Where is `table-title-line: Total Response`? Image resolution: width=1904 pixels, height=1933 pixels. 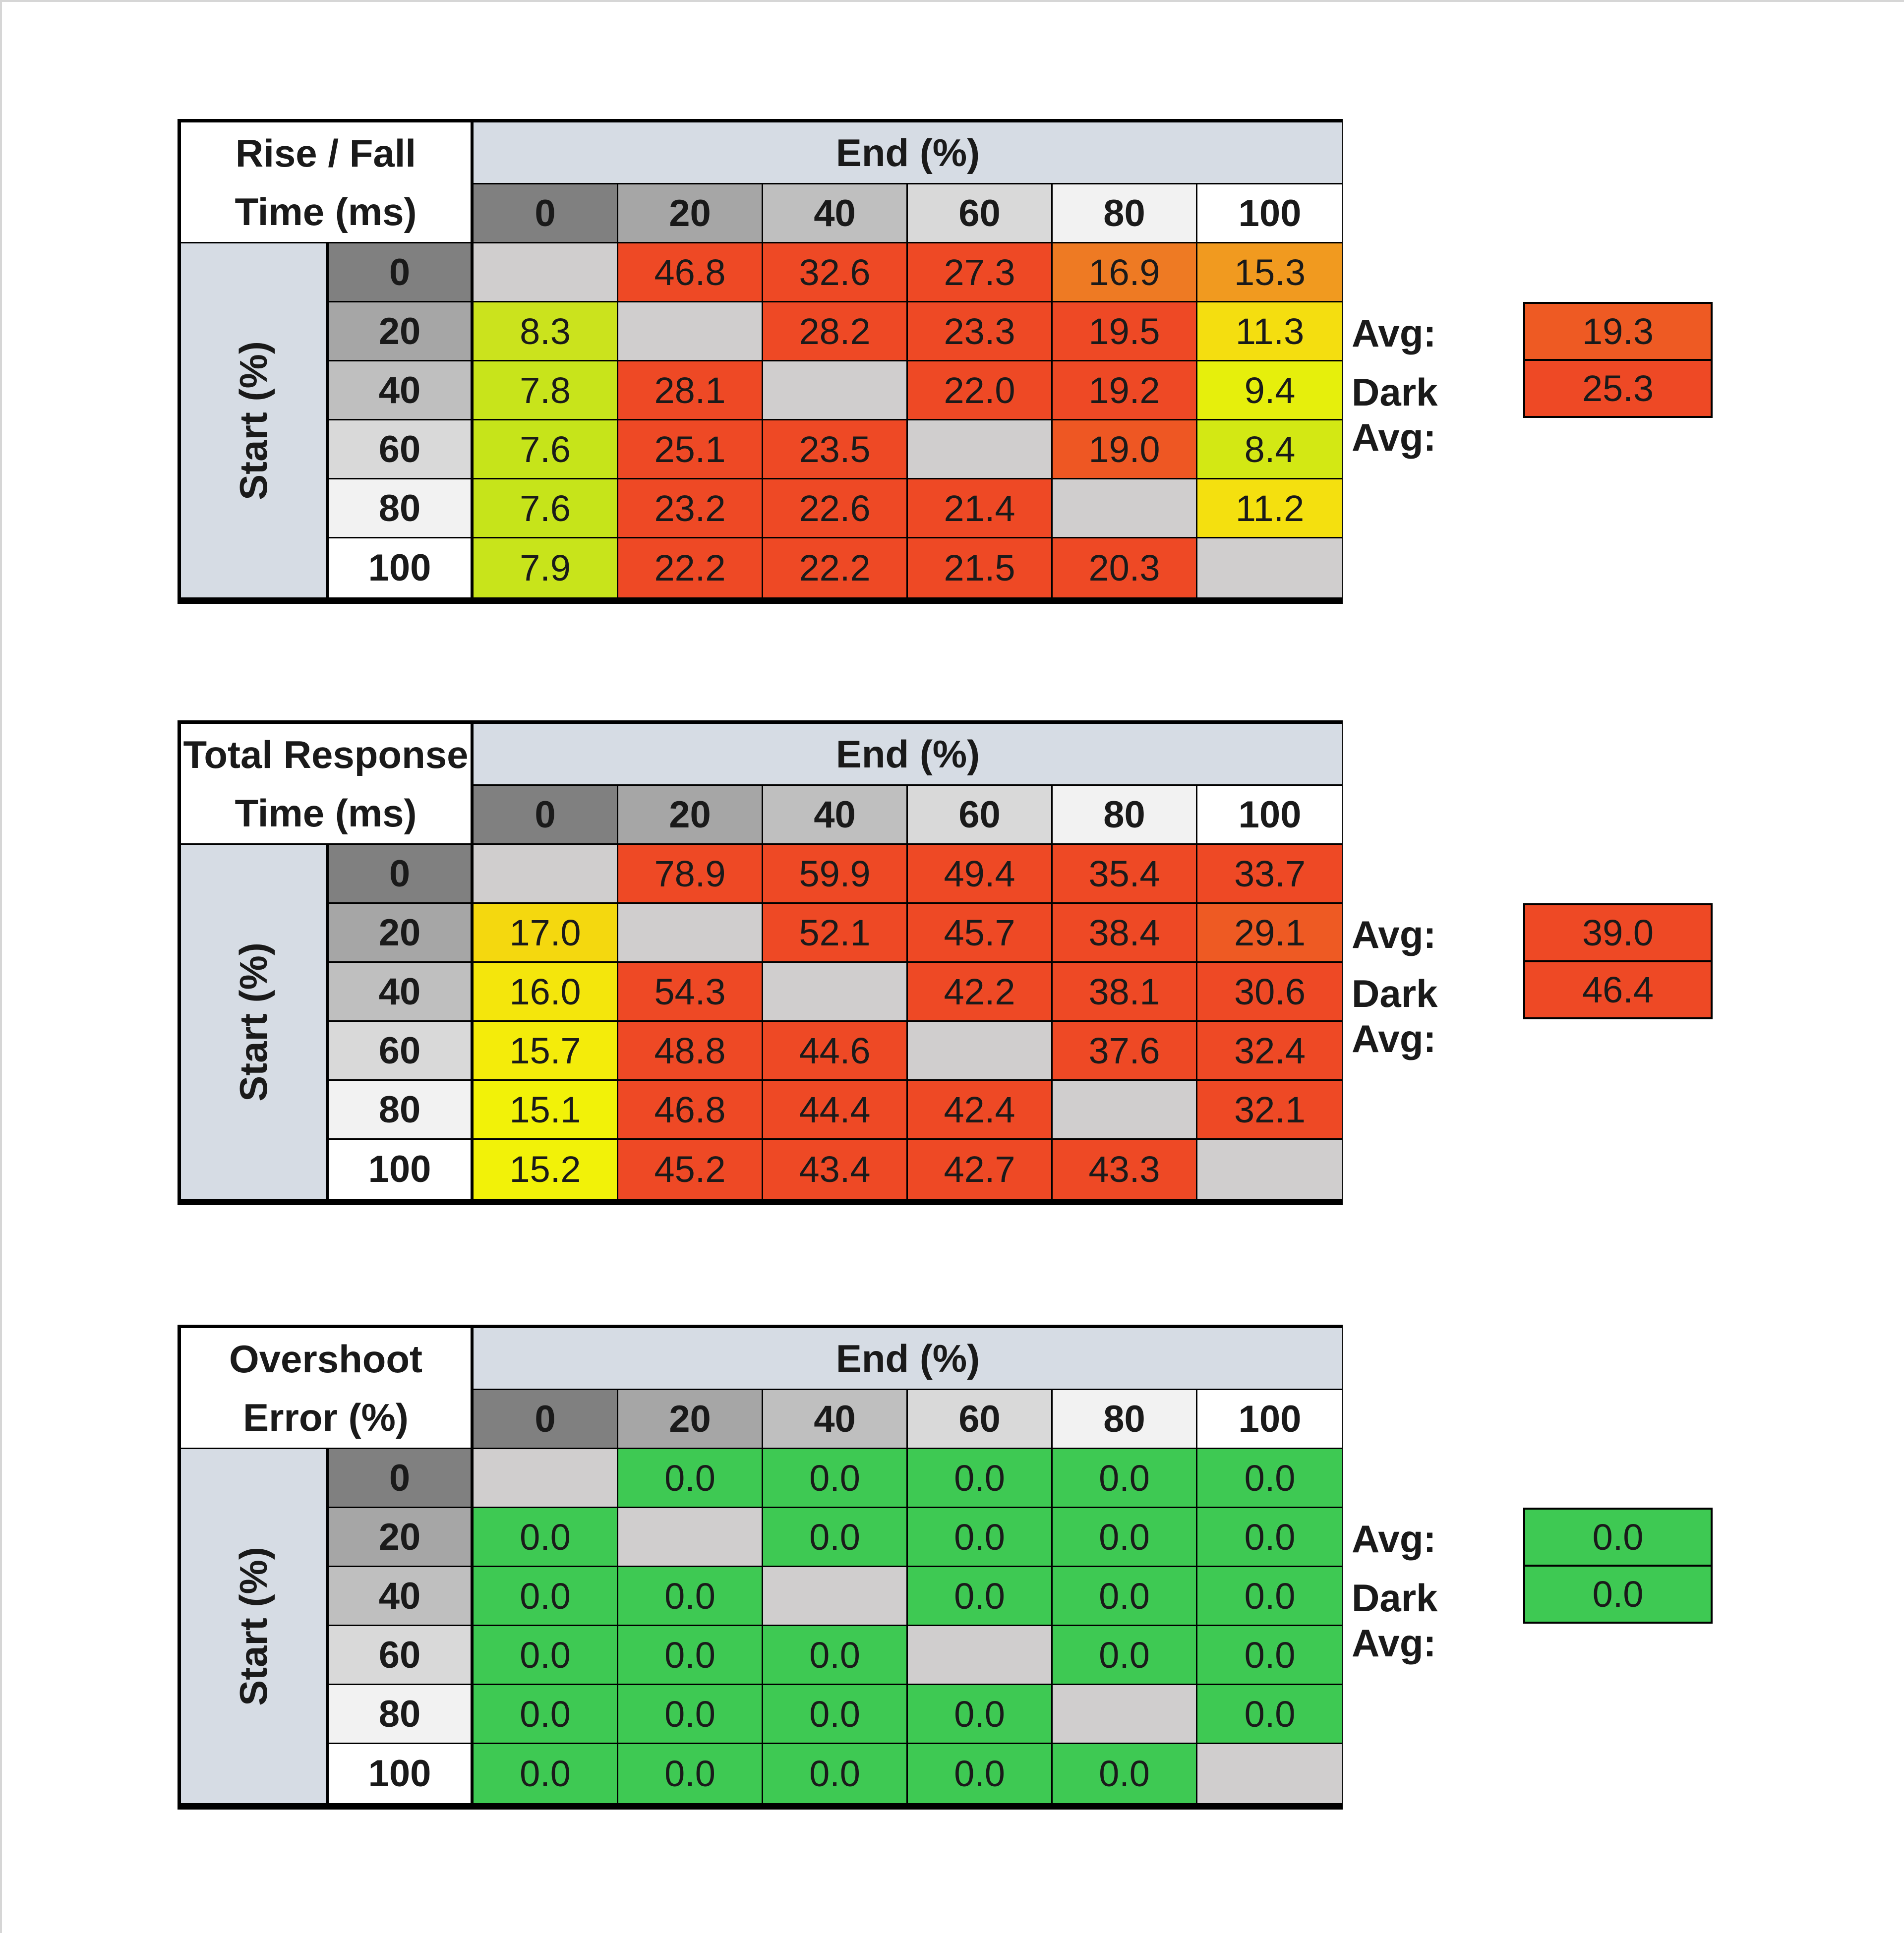 table-title-line: Total Response is located at coordinates (326, 754).